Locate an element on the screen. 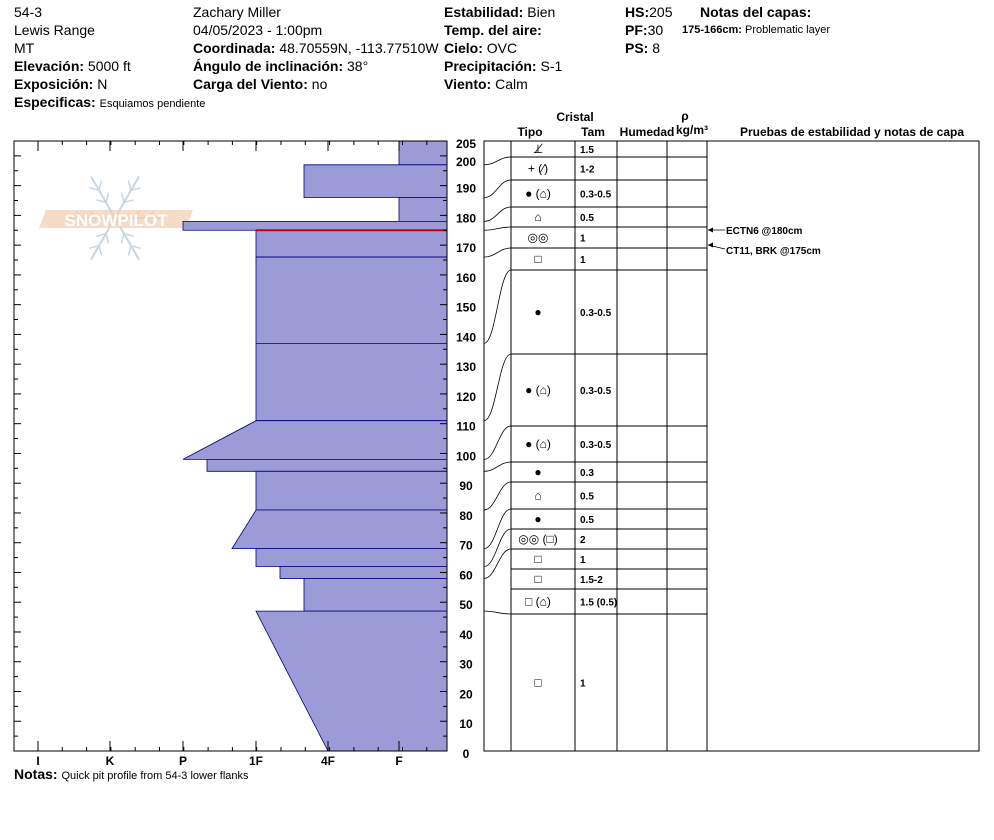  y-tick-label: 30 is located at coordinates (466, 665).